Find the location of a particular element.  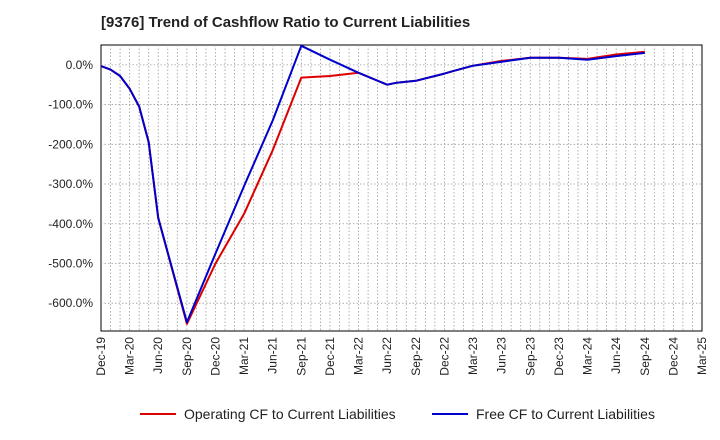

x-tick-label: Sep-23 is located at coordinates (530, 356).